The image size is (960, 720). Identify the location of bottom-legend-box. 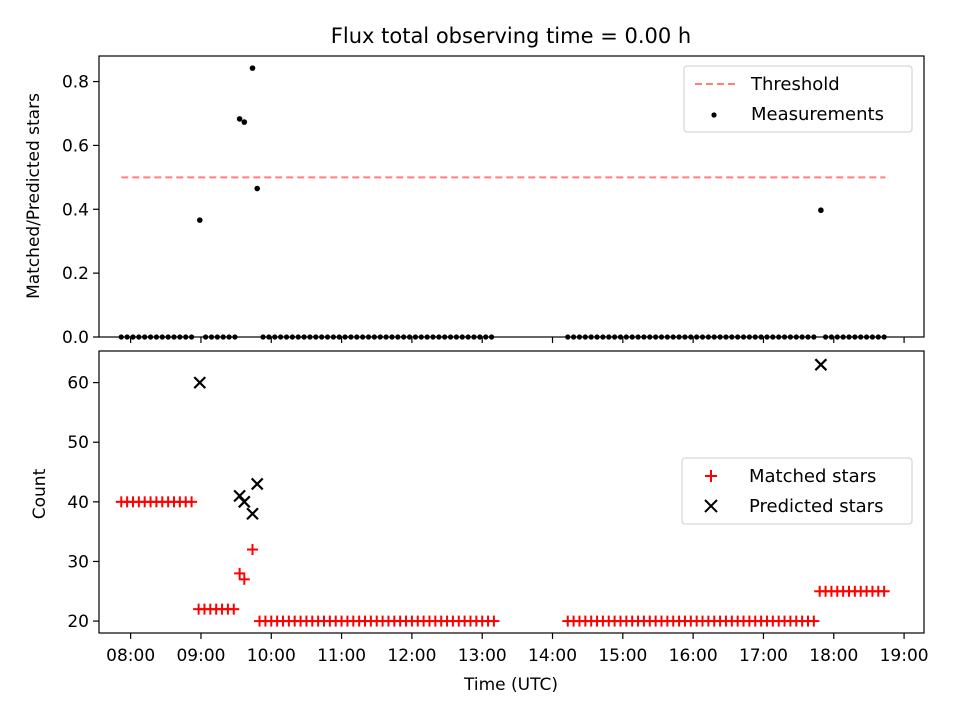
(797, 491).